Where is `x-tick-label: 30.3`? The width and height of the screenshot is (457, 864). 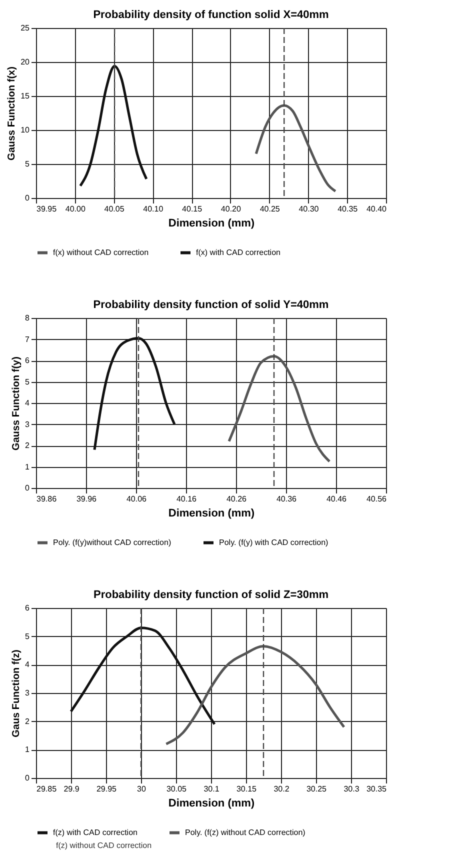 x-tick-label: 30.3 is located at coordinates (352, 789).